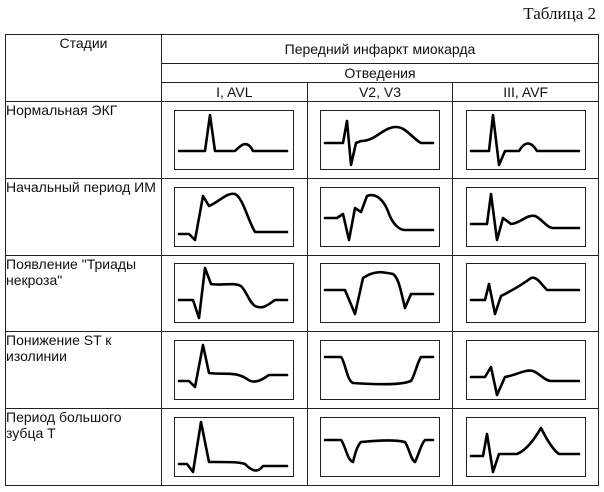 The width and height of the screenshot is (604, 492). What do you see at coordinates (559, 13) in the screenshot?
I see `table-caption: Таблица 2` at bounding box center [559, 13].